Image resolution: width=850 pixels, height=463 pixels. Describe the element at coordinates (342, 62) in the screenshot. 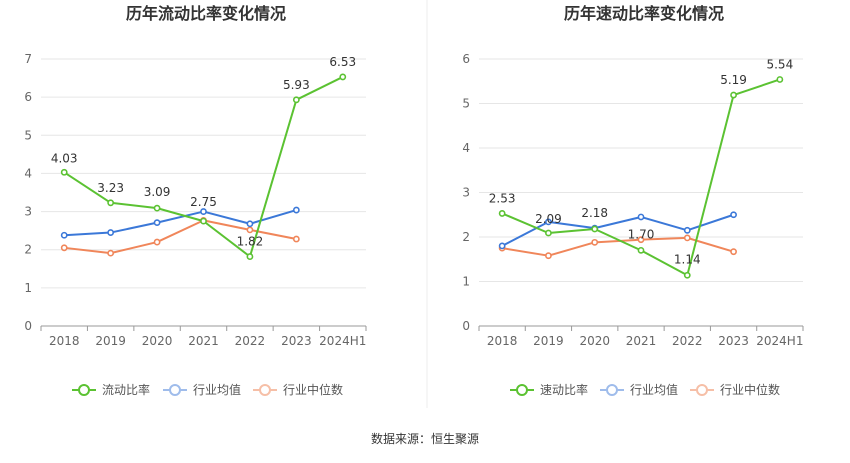

I see `data-label: 6.53` at that location.